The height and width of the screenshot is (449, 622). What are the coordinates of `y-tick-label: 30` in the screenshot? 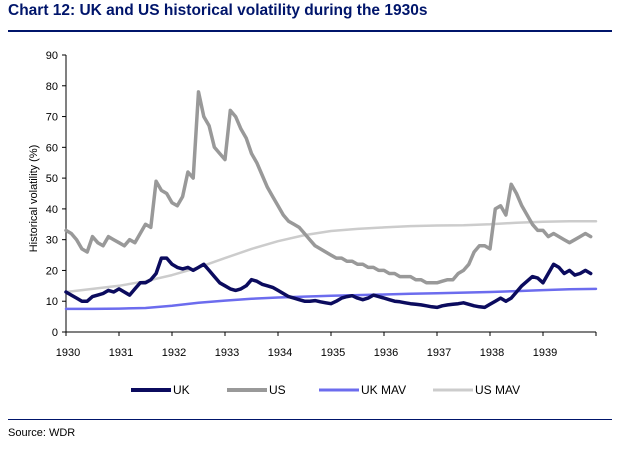 It's located at (52, 241).